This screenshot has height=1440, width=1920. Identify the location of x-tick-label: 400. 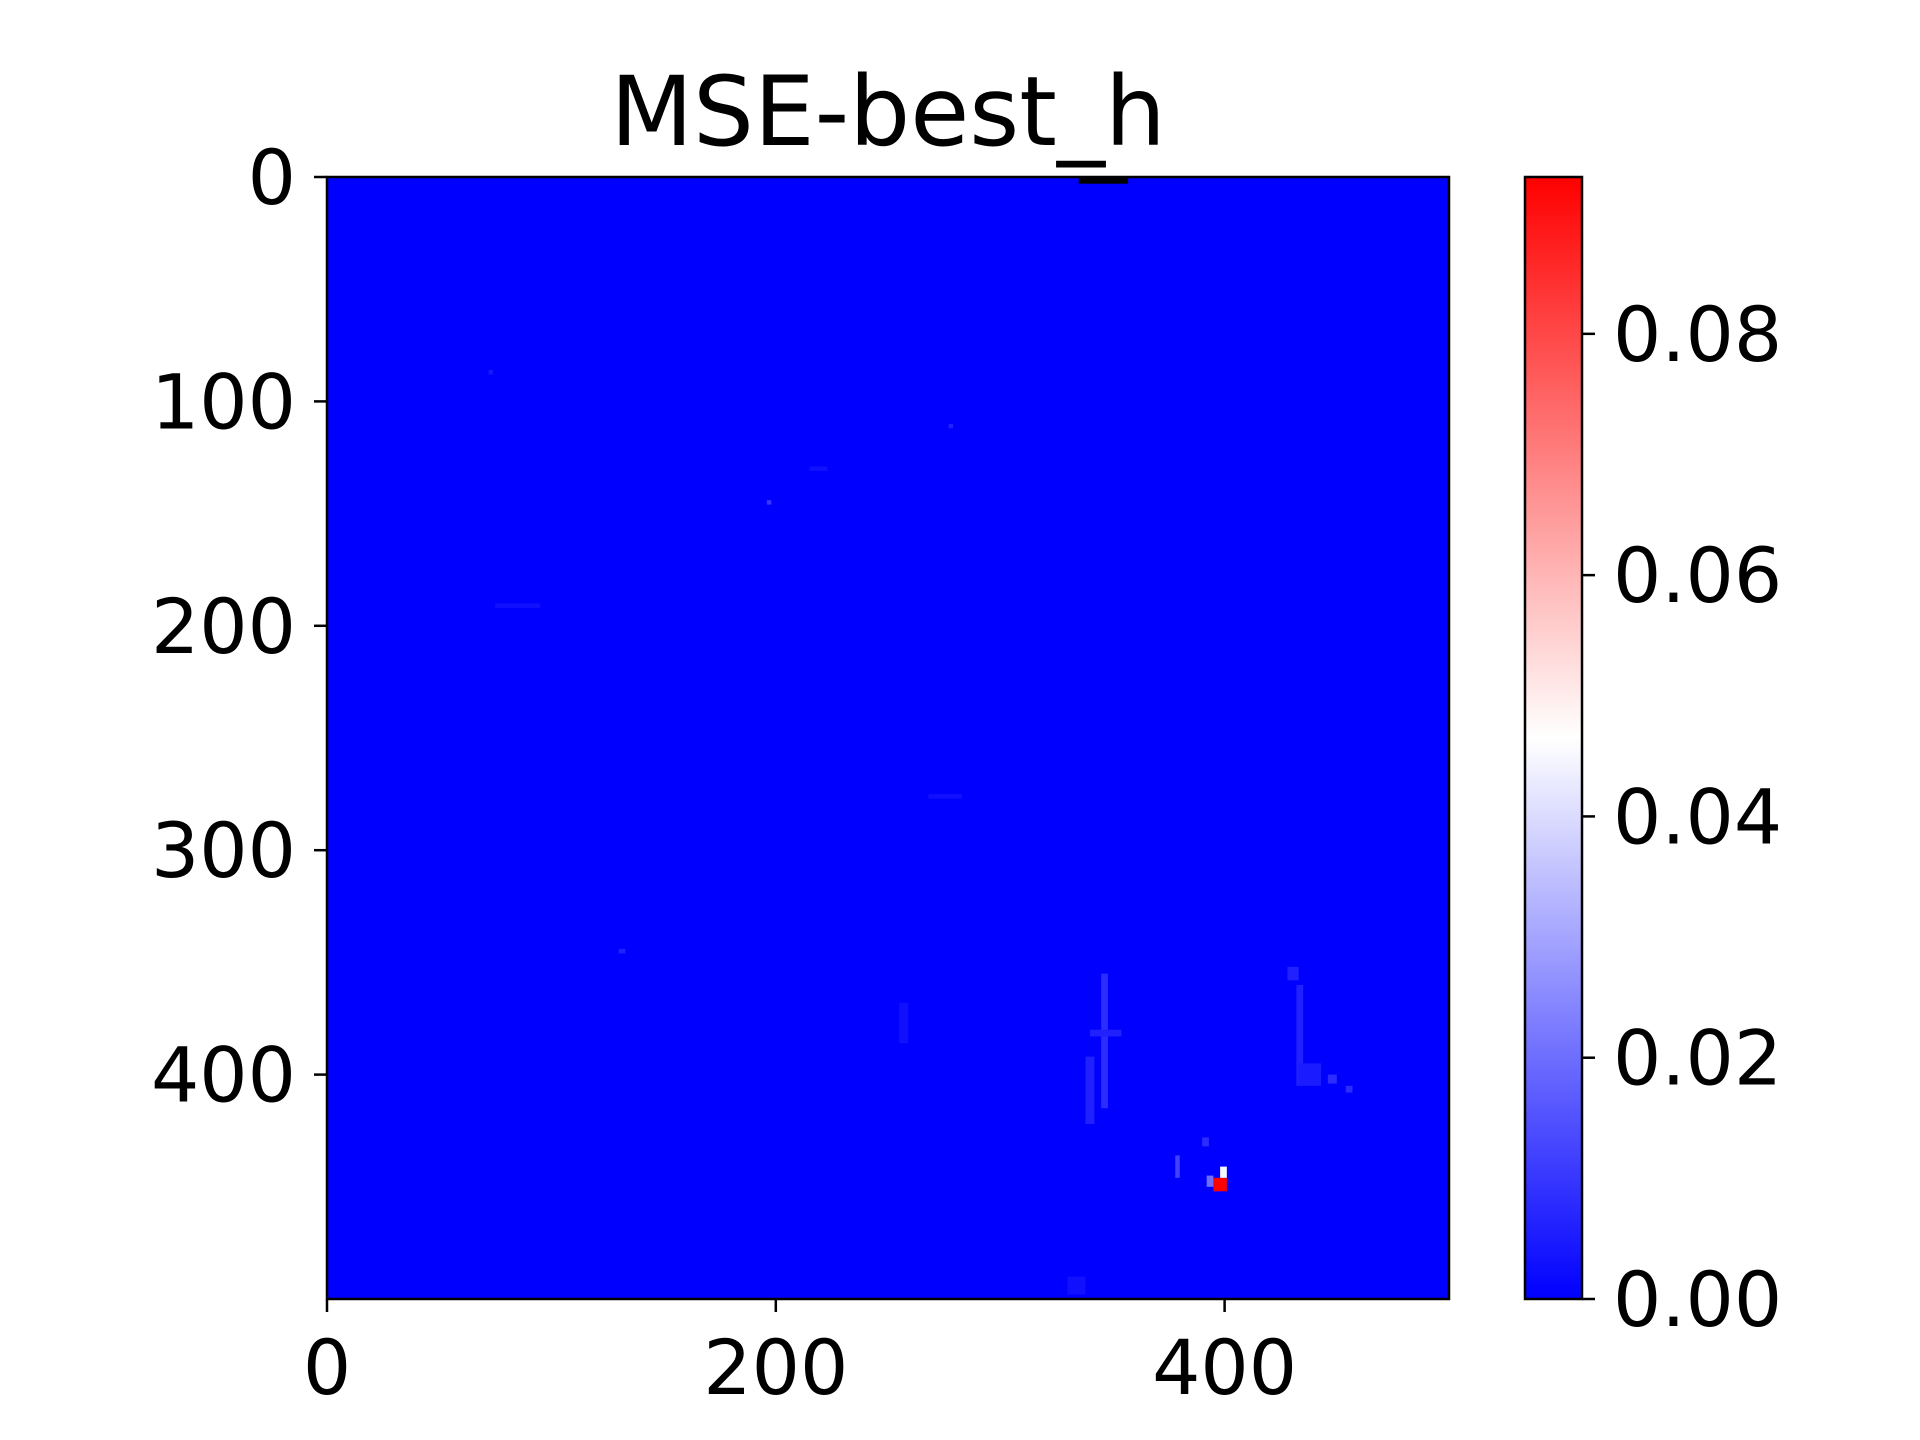
(1224, 1367).